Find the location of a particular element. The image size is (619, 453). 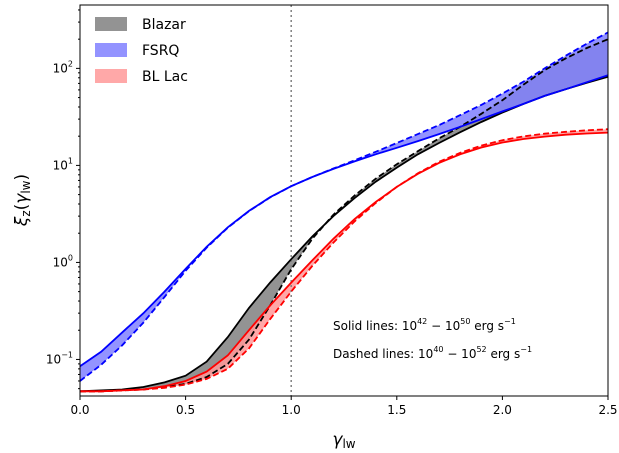

y-tick-label: 10¹ is located at coordinates (63, 164).